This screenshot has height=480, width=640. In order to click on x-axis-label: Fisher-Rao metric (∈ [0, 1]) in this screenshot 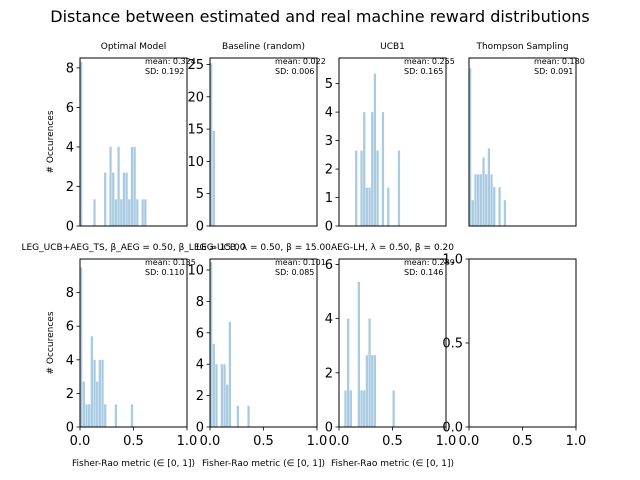, I will do `click(133, 464)`.